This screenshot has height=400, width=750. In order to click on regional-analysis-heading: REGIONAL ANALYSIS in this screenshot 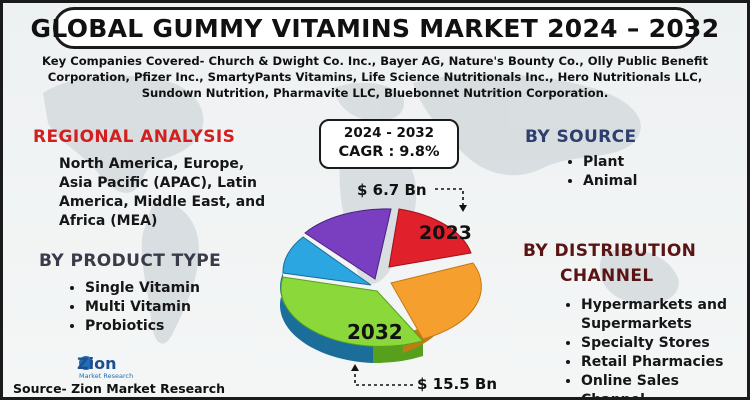, I will do `click(134, 137)`.